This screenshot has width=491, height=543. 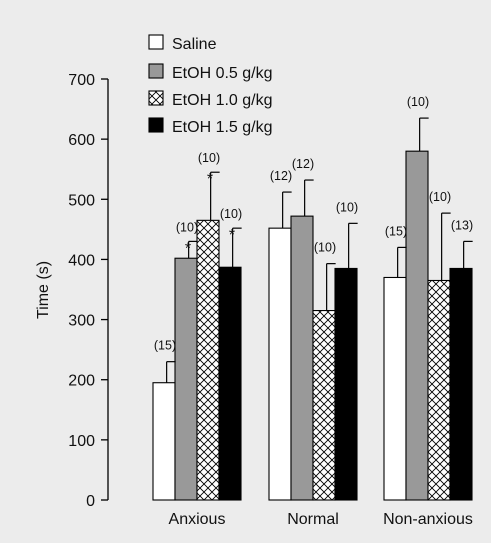 What do you see at coordinates (197, 519) in the screenshot?
I see `category-label: Anxious` at bounding box center [197, 519].